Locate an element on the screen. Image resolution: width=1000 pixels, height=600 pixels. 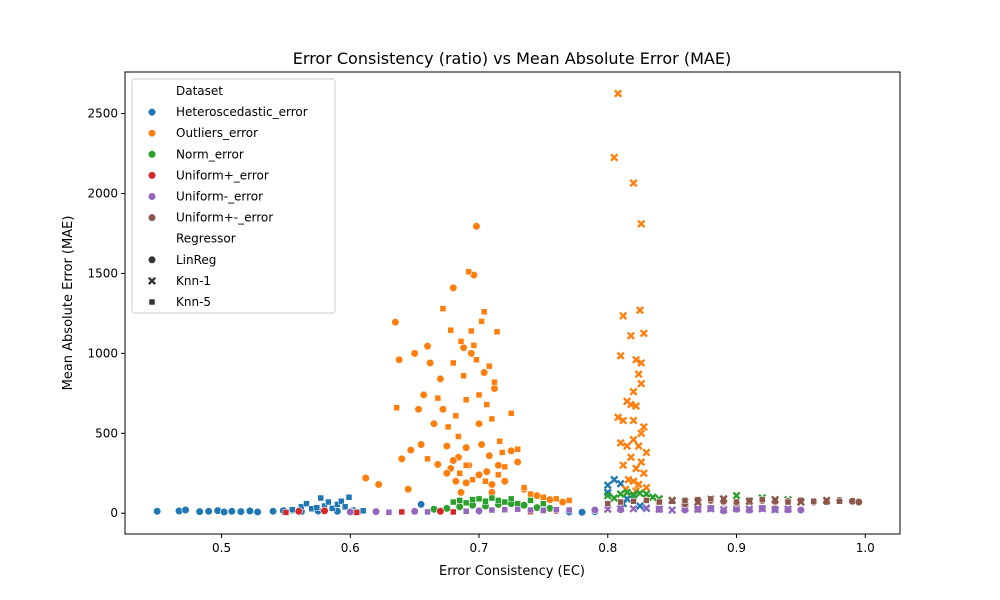
legend-label: Uniform-_error is located at coordinates (219, 197).